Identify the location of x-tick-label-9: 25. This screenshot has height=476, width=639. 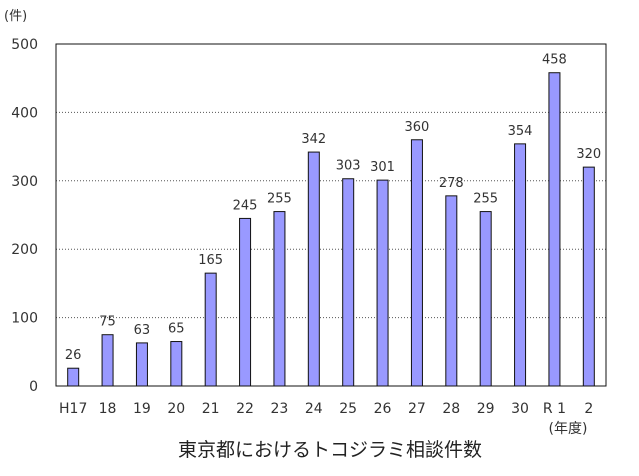
(348, 409).